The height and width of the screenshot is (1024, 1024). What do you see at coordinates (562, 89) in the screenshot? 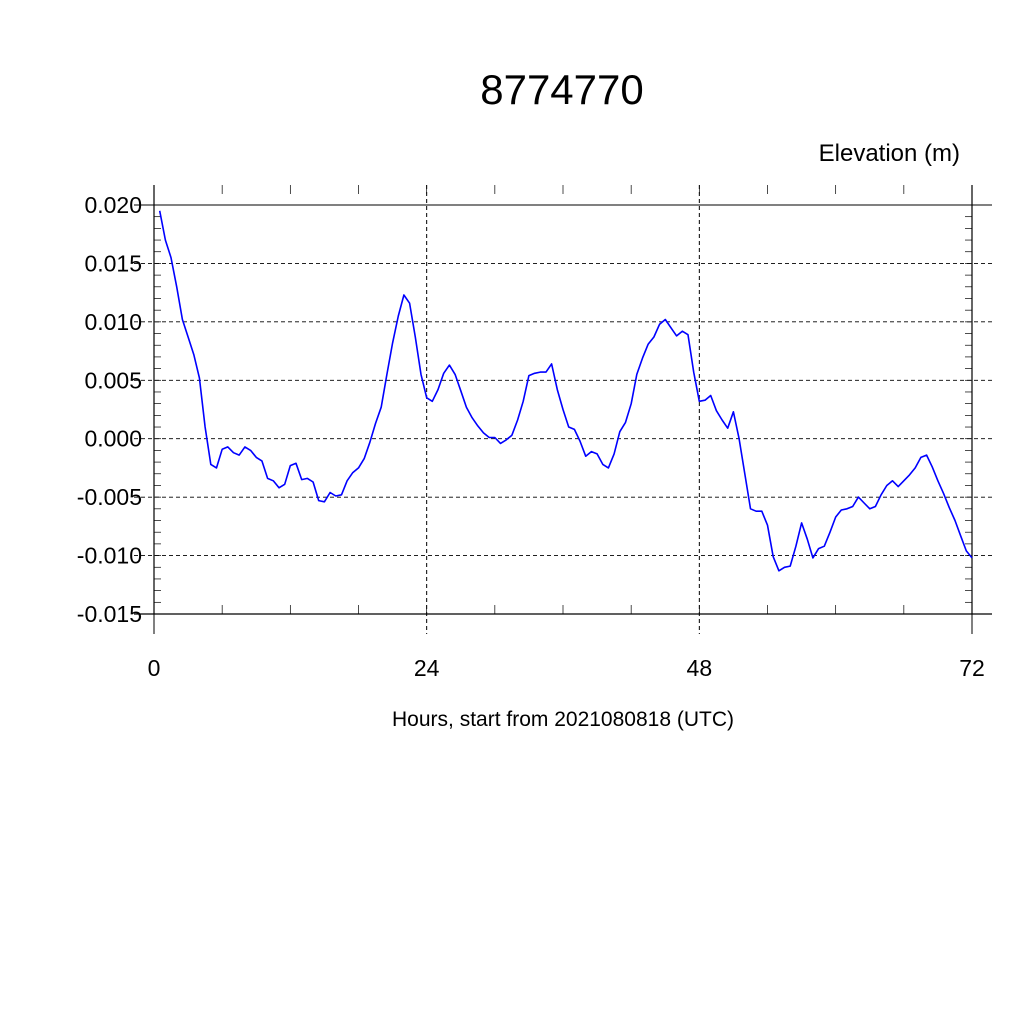
I see `chart-title: 8774770` at bounding box center [562, 89].